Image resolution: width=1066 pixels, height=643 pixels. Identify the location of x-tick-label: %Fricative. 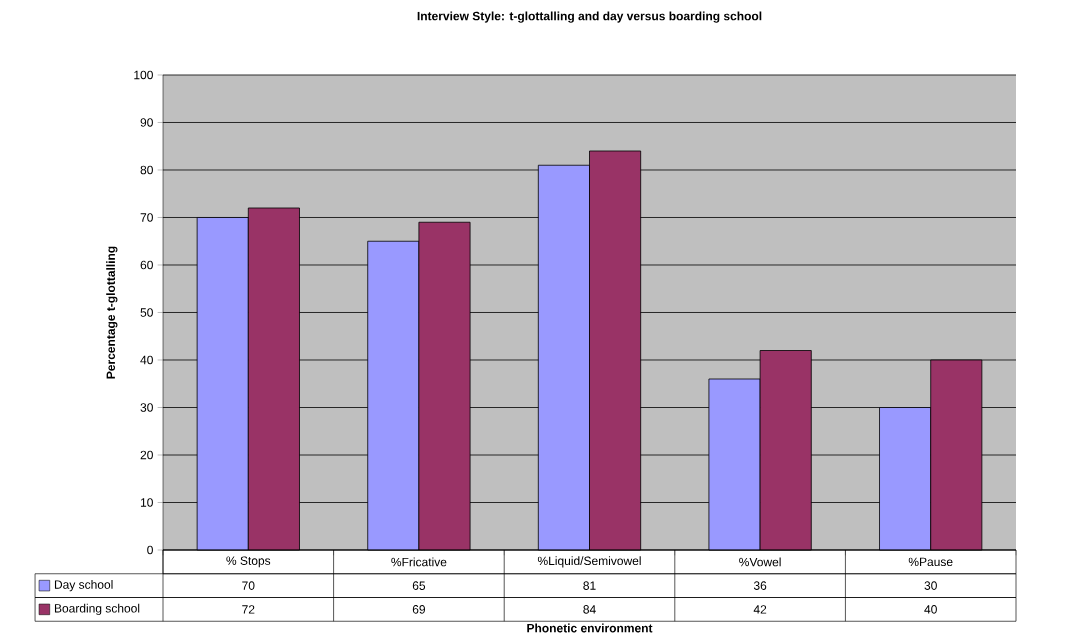
(419, 562).